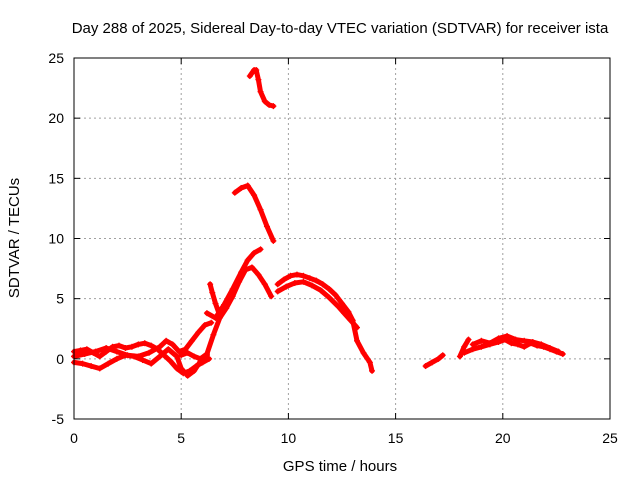 The width and height of the screenshot is (640, 480). Describe the element at coordinates (60, 299) in the screenshot. I see `y-tick-label: 5` at that location.